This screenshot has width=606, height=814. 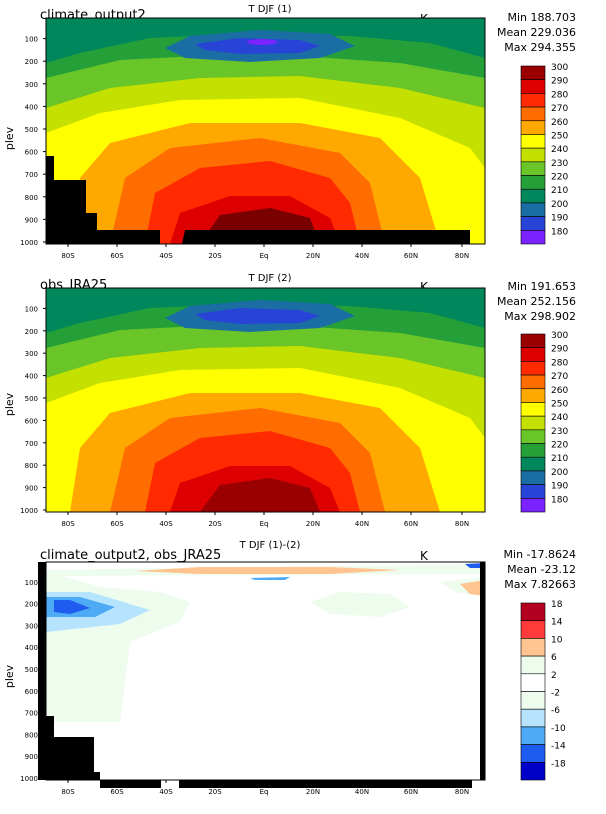 What do you see at coordinates (270, 545) in the screenshot?
I see `chart-subtitle: T DJF (1)-(2)` at bounding box center [270, 545].